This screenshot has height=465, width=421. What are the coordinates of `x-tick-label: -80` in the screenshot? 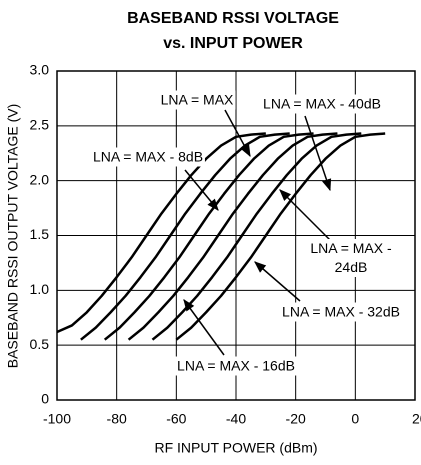 It's located at (117, 419).